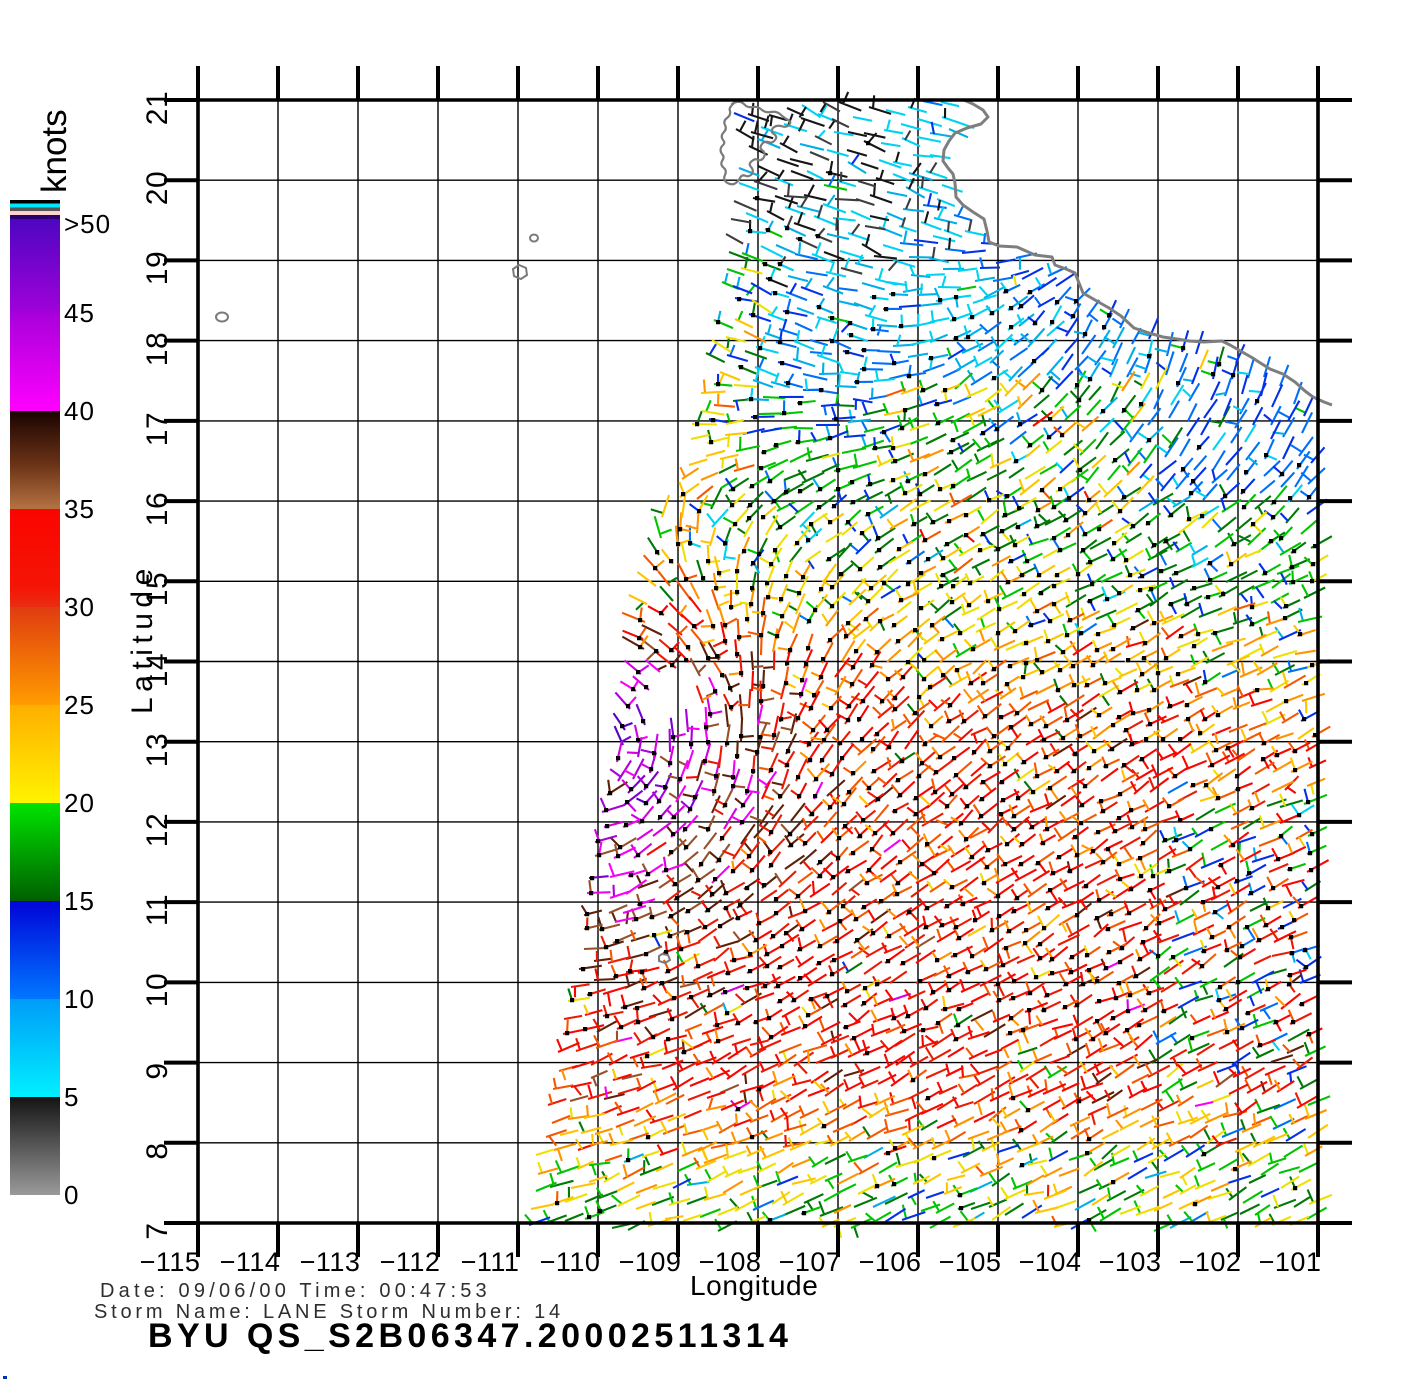  Describe the element at coordinates (570, 1262) in the screenshot. I see `svg-text: −110` at that location.